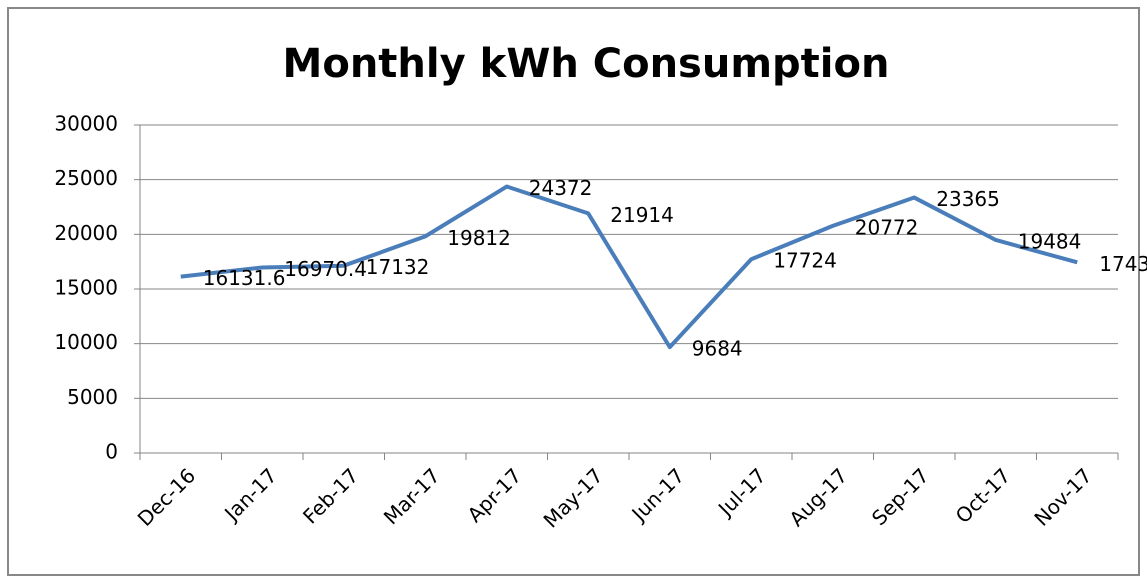 The height and width of the screenshot is (583, 1147). What do you see at coordinates (111, 452) in the screenshot?
I see `y-tick-label: 0` at bounding box center [111, 452].